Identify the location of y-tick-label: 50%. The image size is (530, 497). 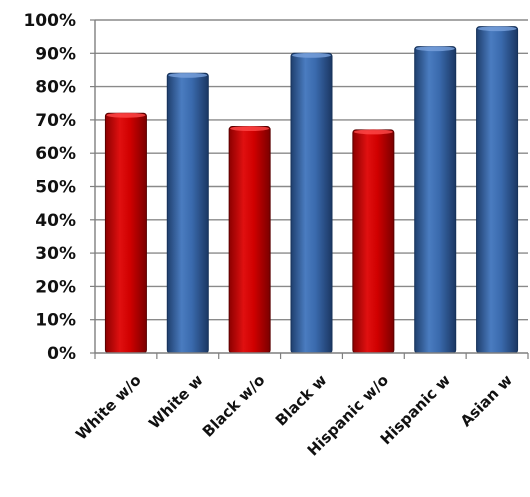
(55, 188).